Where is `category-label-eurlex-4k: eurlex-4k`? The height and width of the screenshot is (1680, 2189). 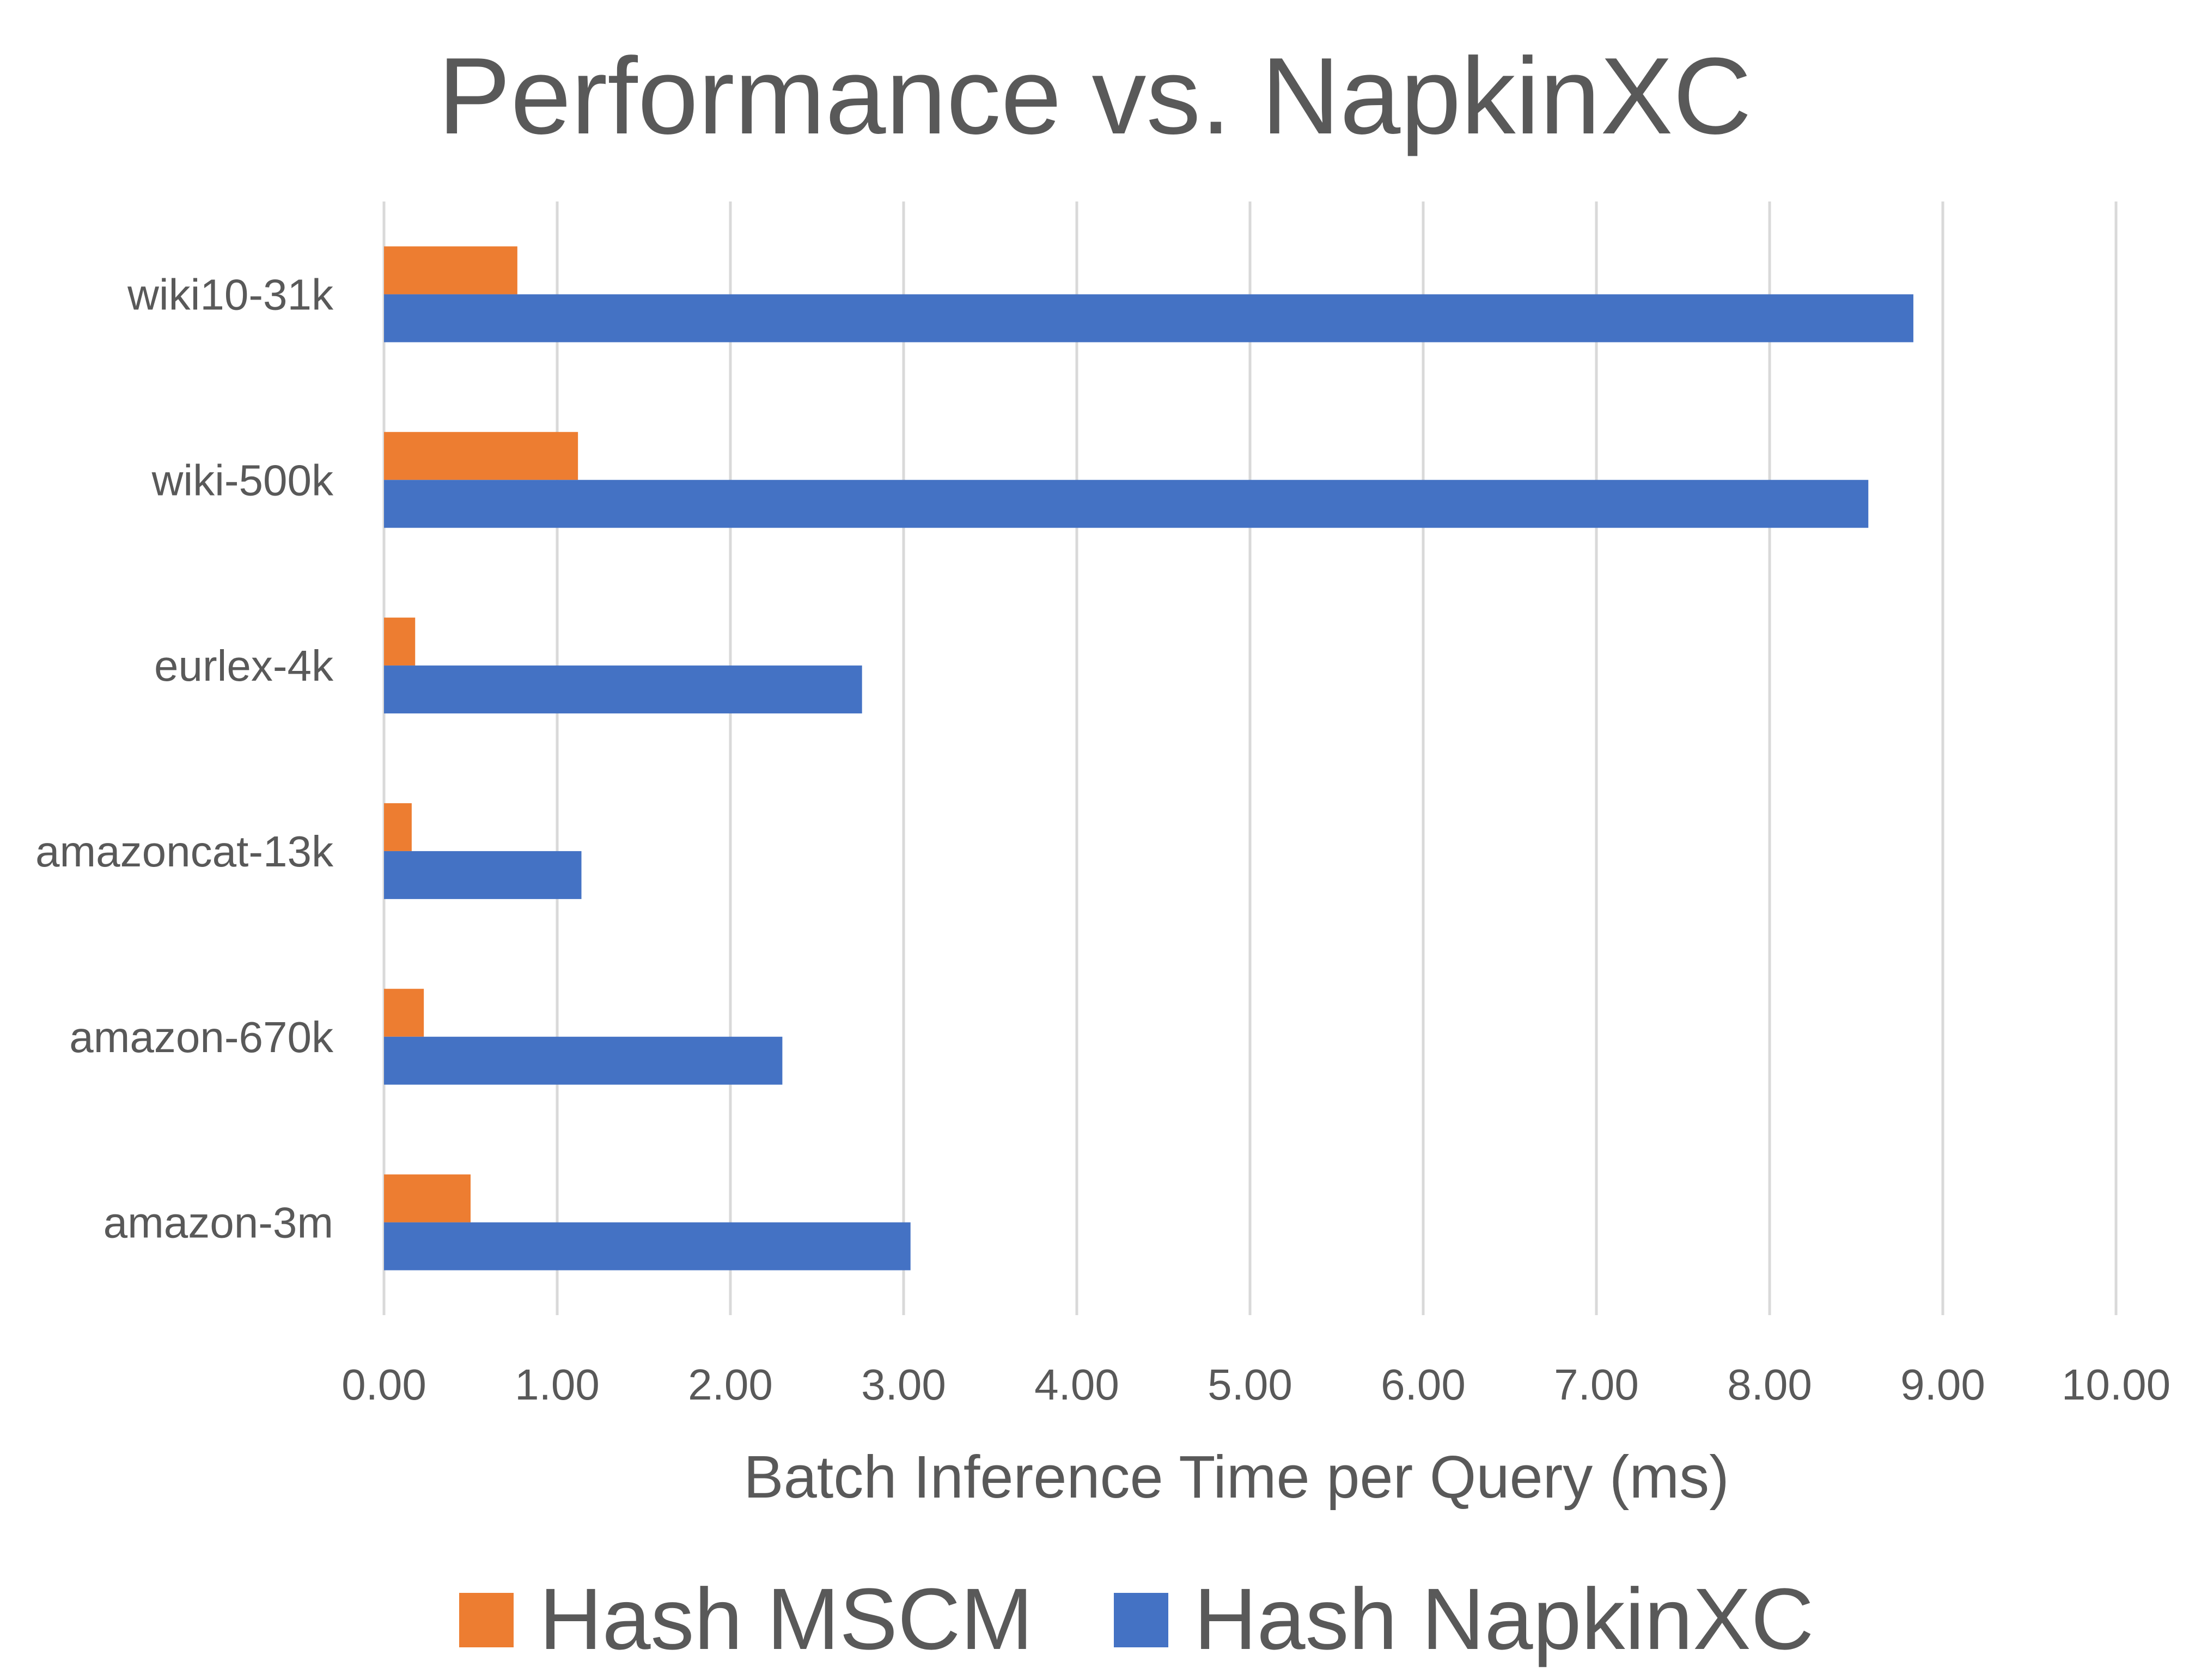
category-label-eurlex-4k: eurlex-4k is located at coordinates (244, 666).